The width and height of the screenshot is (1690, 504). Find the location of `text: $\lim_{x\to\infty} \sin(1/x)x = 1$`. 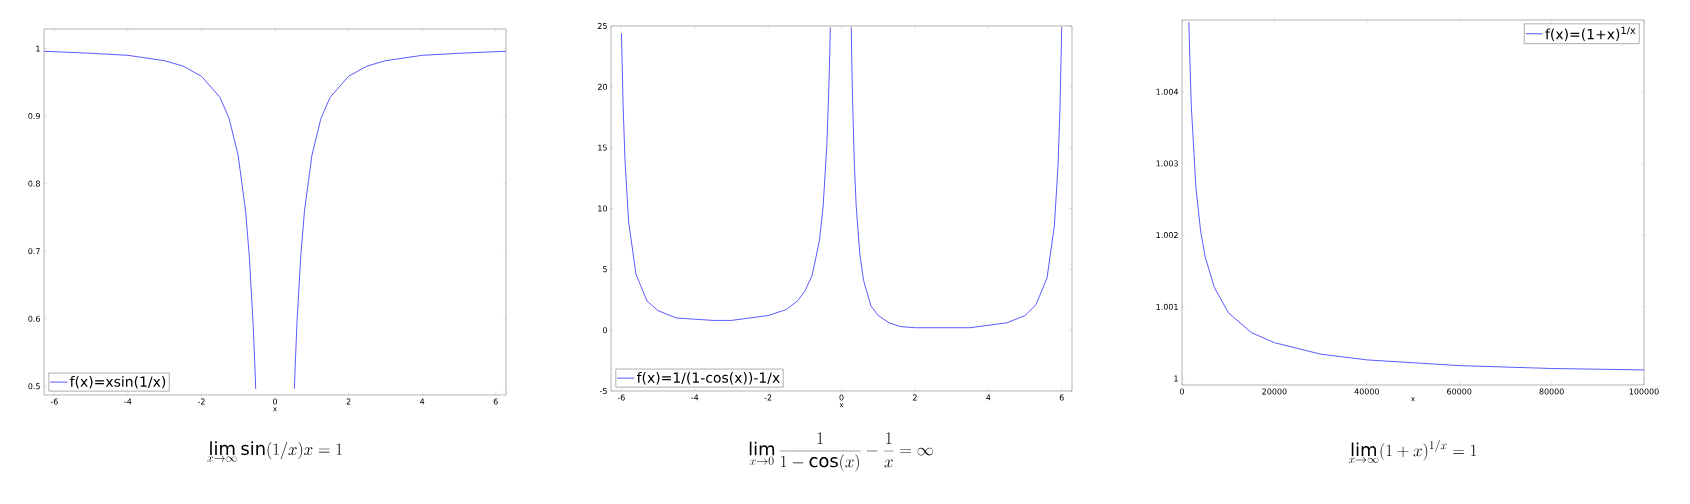

text: $\lim_{x\to\infty} \sin(1/x)x = 1$ is located at coordinates (274, 451).